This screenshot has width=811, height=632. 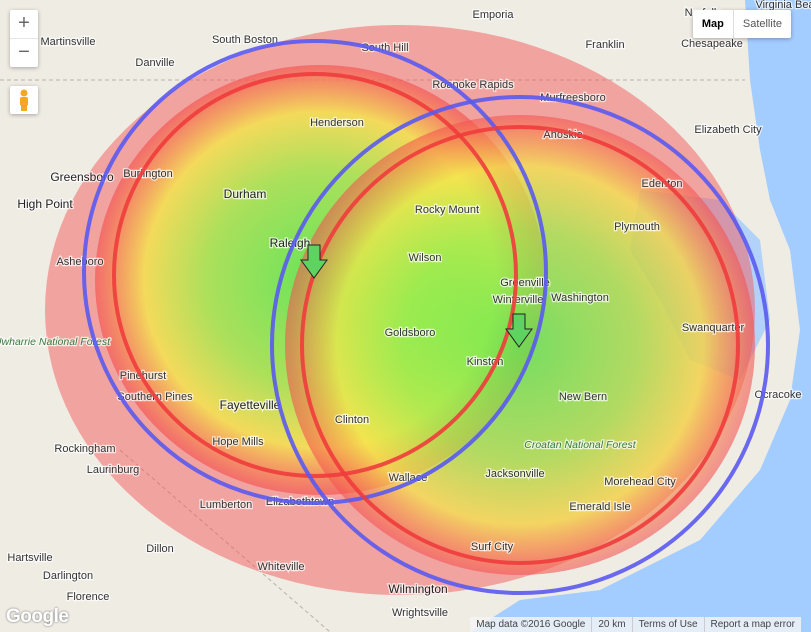 What do you see at coordinates (245, 194) in the screenshot?
I see `place-label: Durham` at bounding box center [245, 194].